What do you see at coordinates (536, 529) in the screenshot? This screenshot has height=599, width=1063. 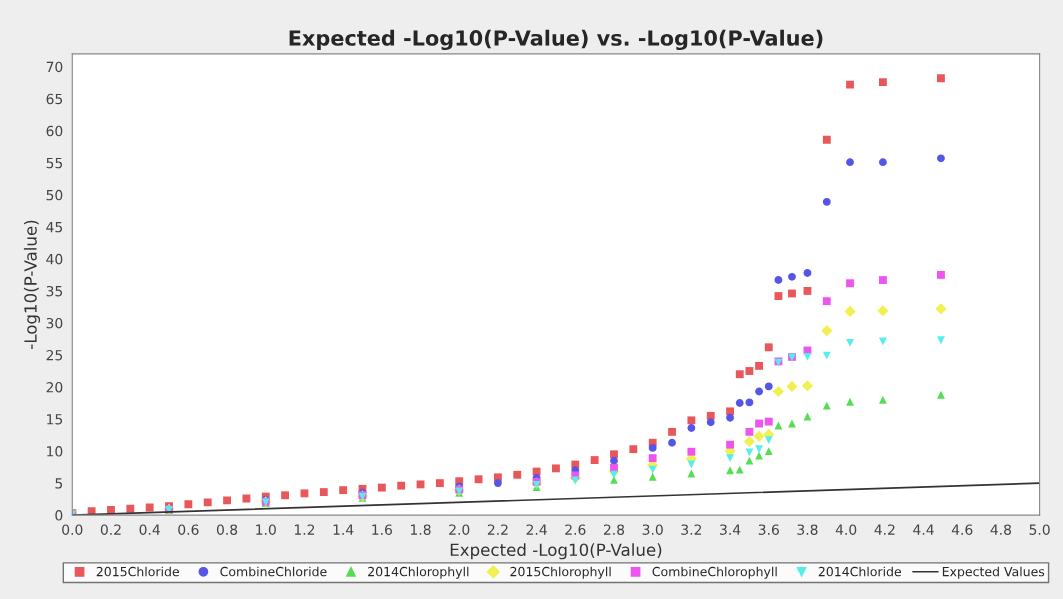 I see `x-tick-label: 2.4` at bounding box center [536, 529].